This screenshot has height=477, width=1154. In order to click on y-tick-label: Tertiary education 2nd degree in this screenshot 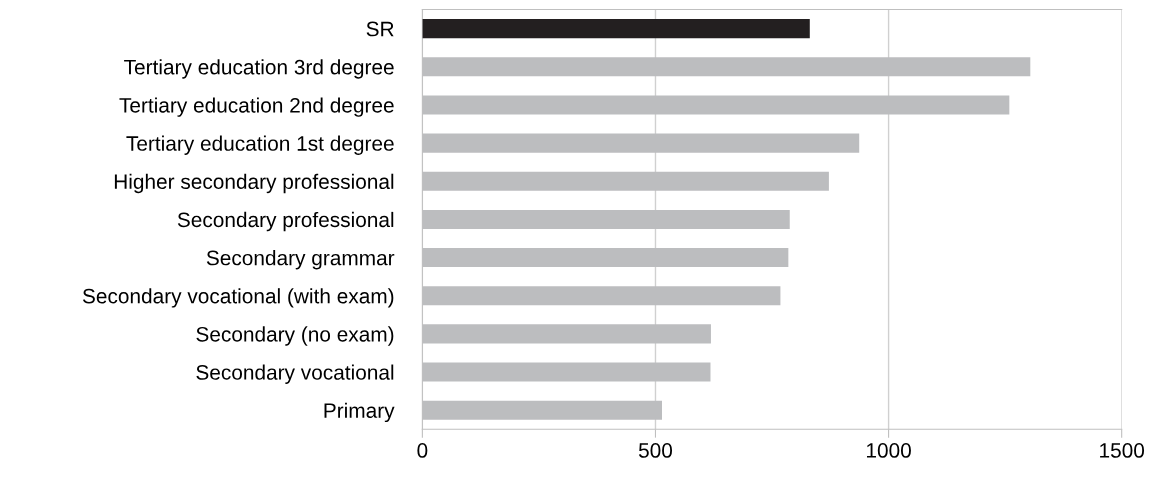, I will do `click(256, 107)`.